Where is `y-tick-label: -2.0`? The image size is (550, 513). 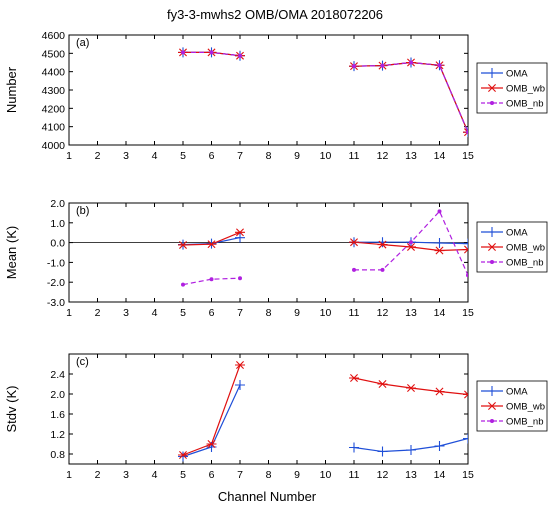
y-tick-label: -2.0 is located at coordinates (56, 283).